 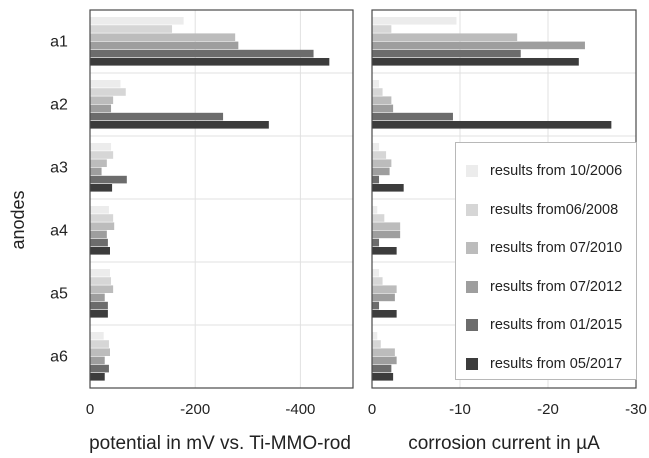 I want to click on current-axis-label: corrosion current in µA, so click(x=504, y=443).